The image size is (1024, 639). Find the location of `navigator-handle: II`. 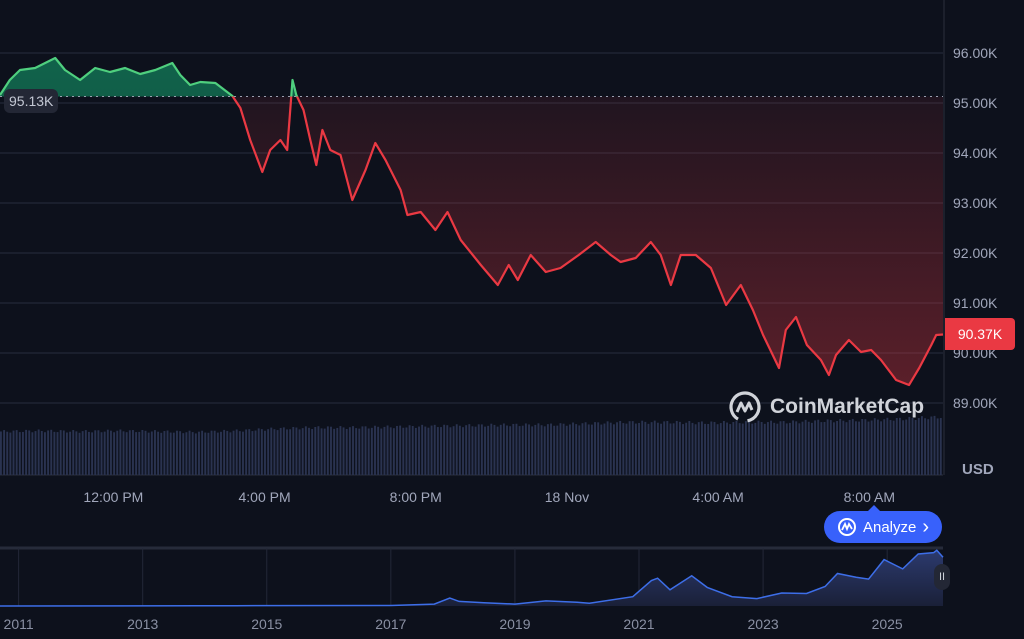

navigator-handle: II is located at coordinates (942, 577).